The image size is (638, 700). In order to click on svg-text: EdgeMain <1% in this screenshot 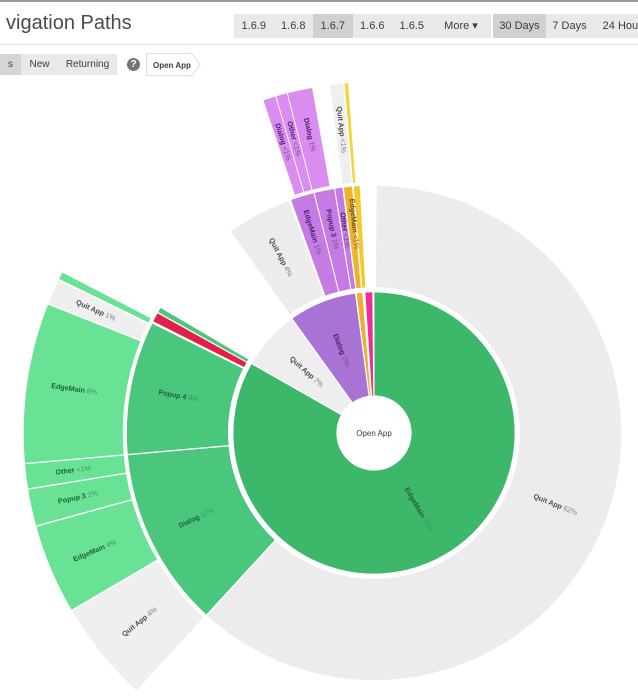, I will do `click(355, 224)`.